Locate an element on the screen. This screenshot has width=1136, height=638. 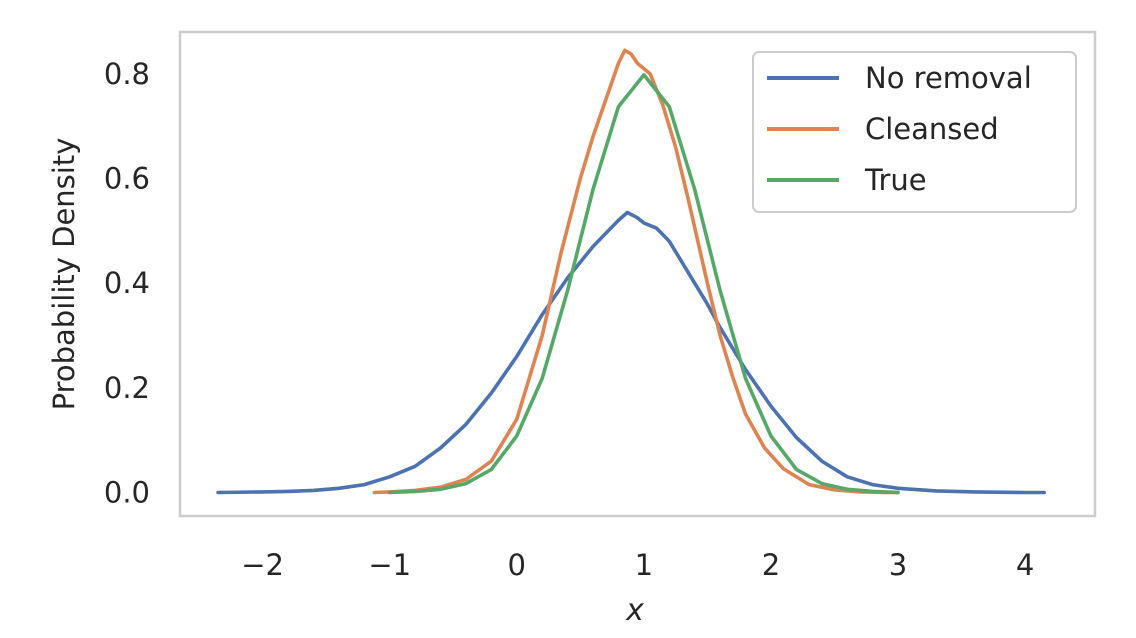
legend: No removal Cleansed True is located at coordinates (914, 132).